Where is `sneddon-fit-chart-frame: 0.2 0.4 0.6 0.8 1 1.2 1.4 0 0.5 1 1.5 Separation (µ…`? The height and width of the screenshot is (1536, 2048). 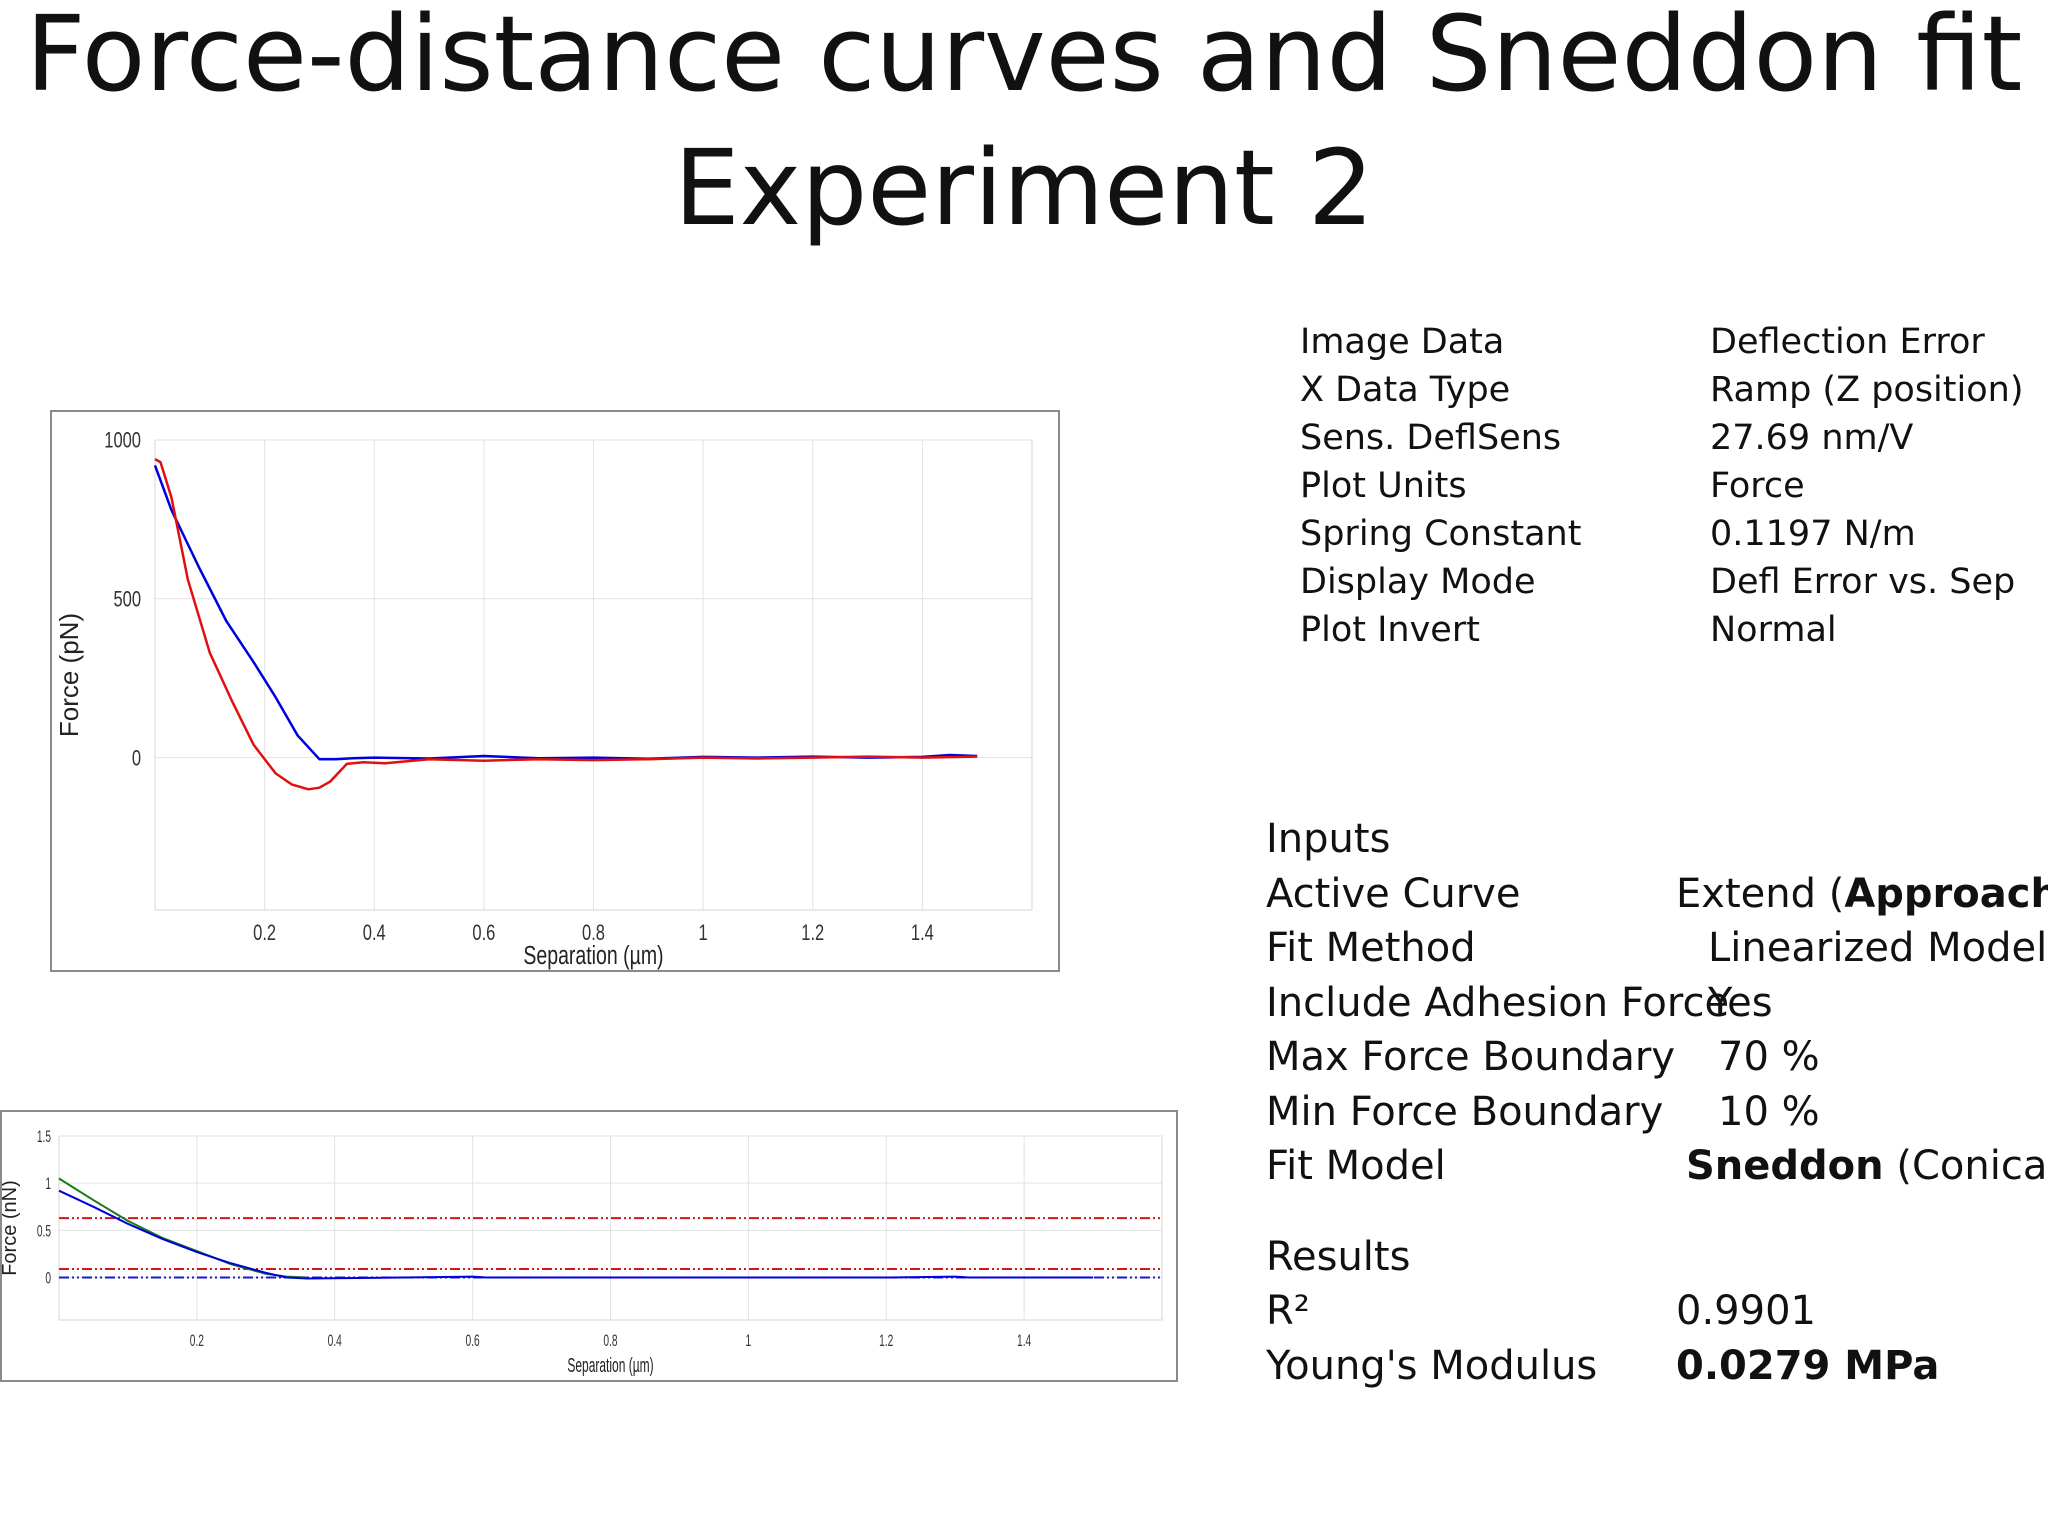 sneddon-fit-chart-frame: 0.2 0.4 0.6 0.8 1 1.2 1.4 0 0.5 1 1.5 Separation (µ… is located at coordinates (589, 1246).